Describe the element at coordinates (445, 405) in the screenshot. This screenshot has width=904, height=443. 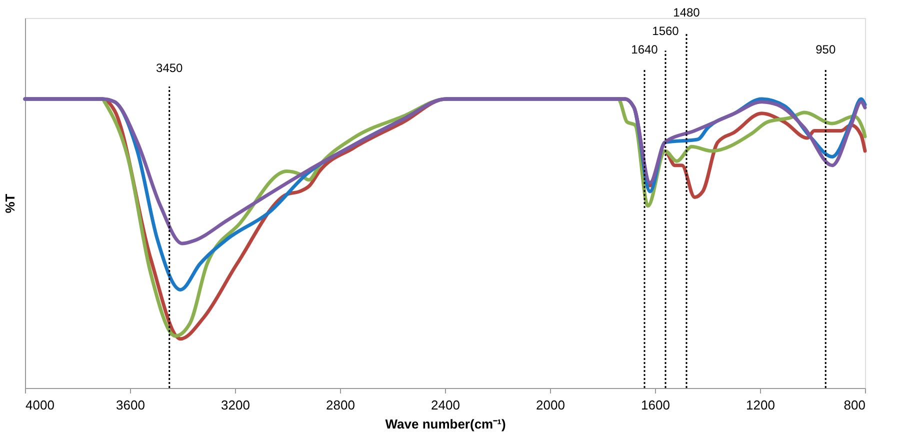
I see `x-tick-label: 2400` at that location.